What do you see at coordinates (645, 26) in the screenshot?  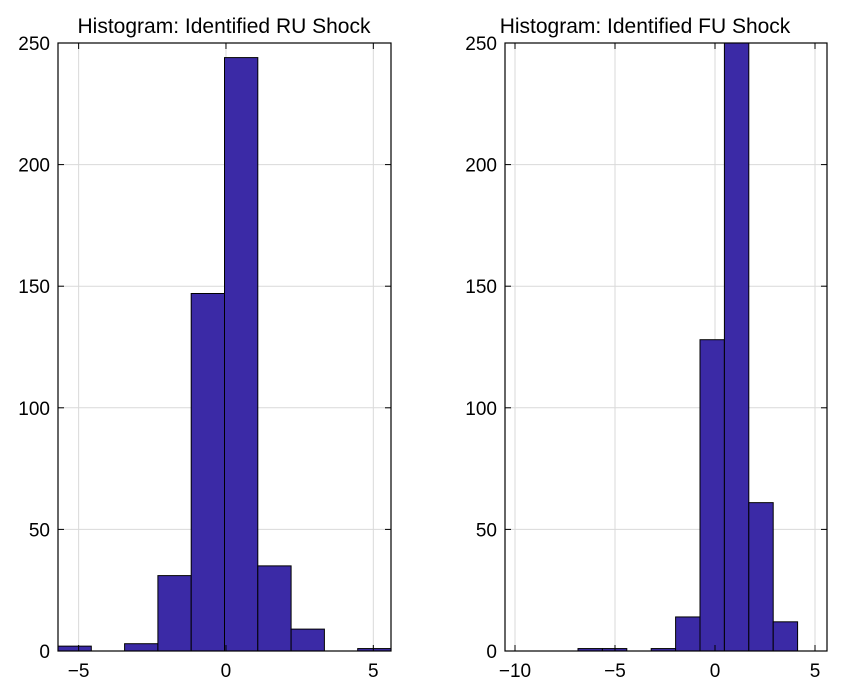 I see `chart-title: Histogram: Identified FU Shock` at bounding box center [645, 26].